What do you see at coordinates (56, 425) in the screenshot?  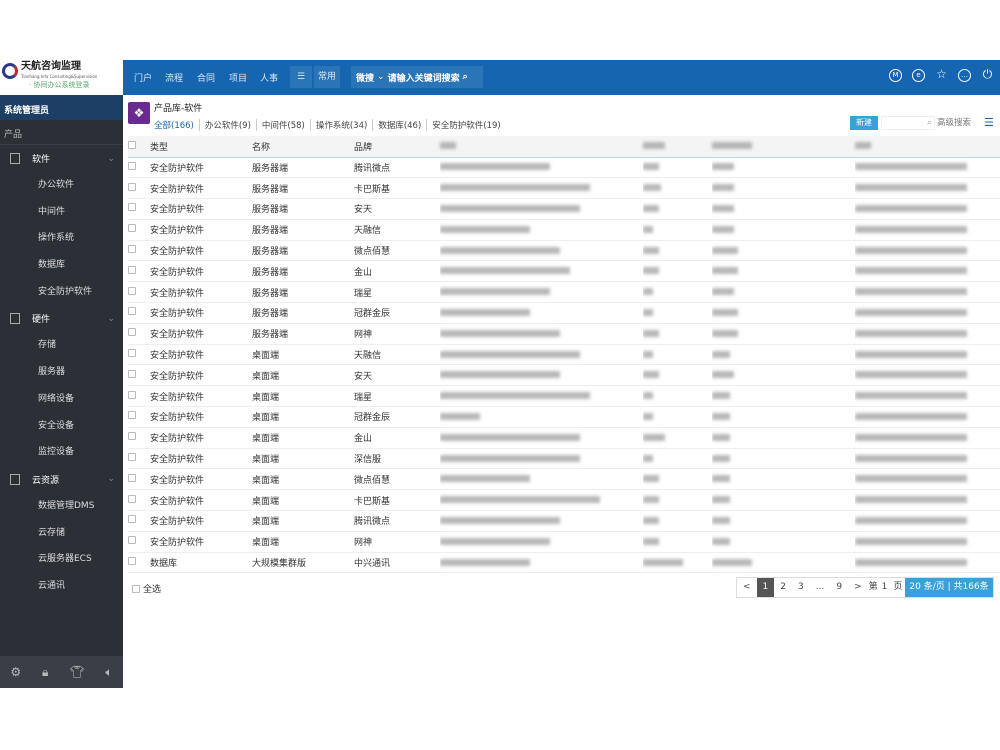 I see `sidebar-item: 安全设备` at bounding box center [56, 425].